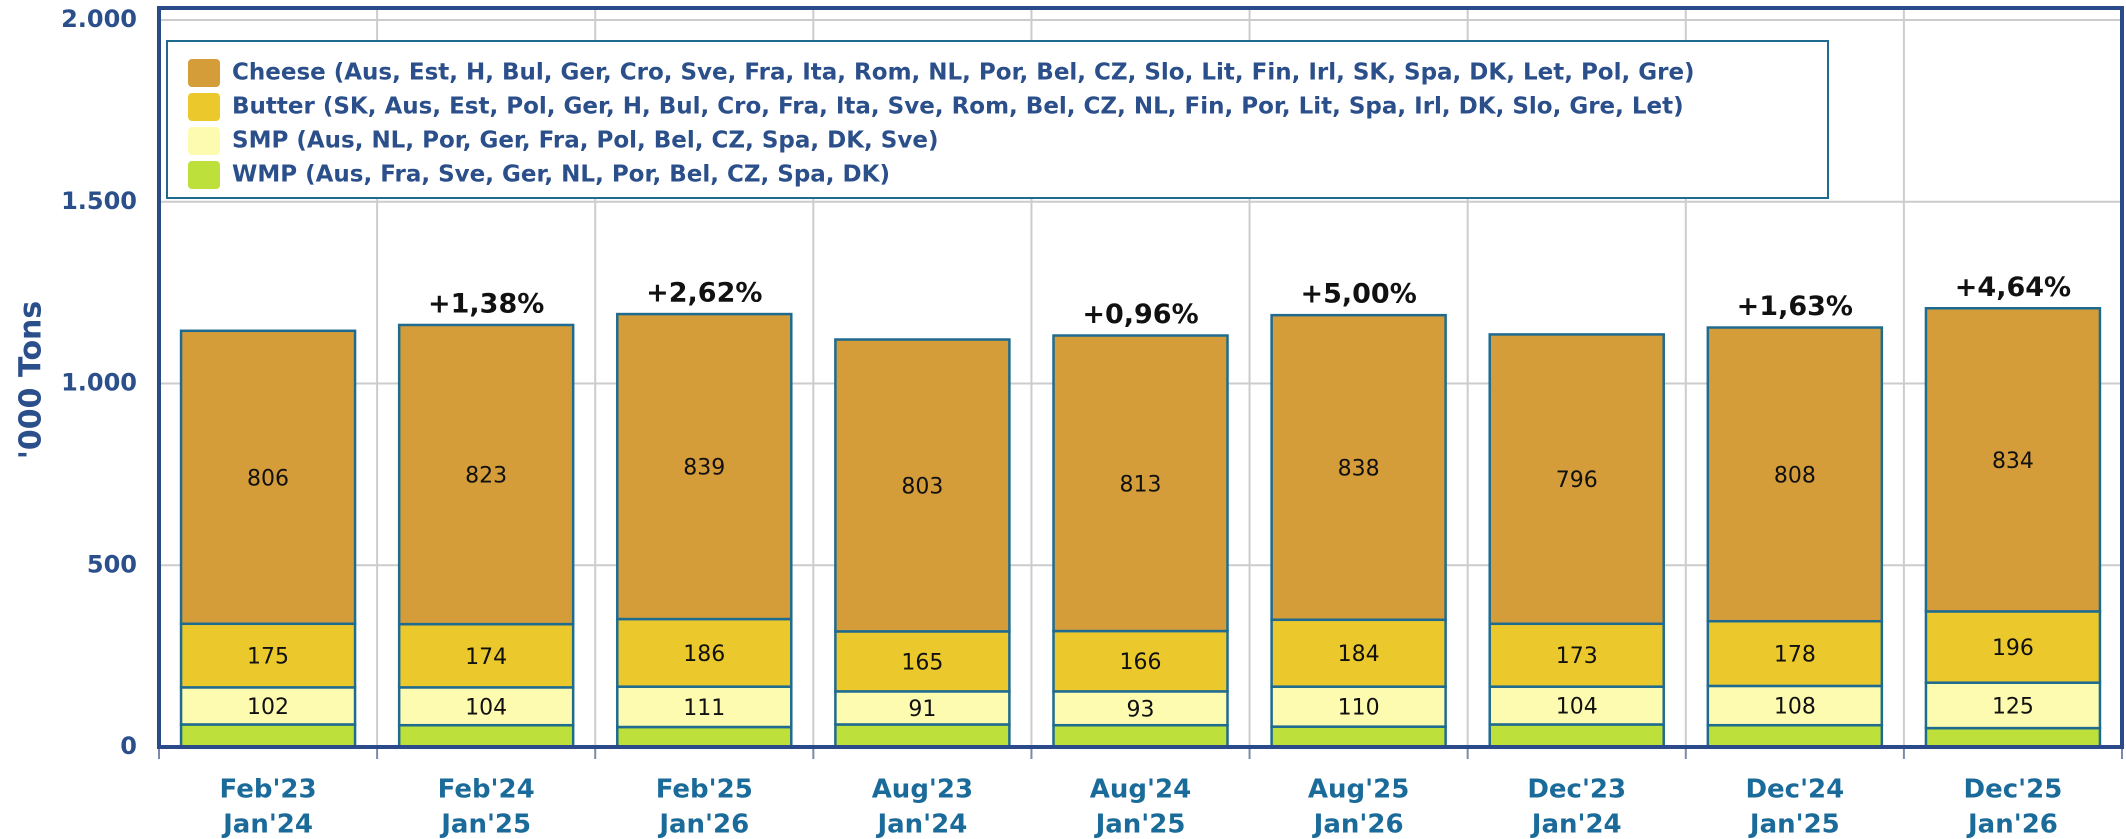 The height and width of the screenshot is (839, 2126). I want to click on value-label: 173, so click(1577, 656).